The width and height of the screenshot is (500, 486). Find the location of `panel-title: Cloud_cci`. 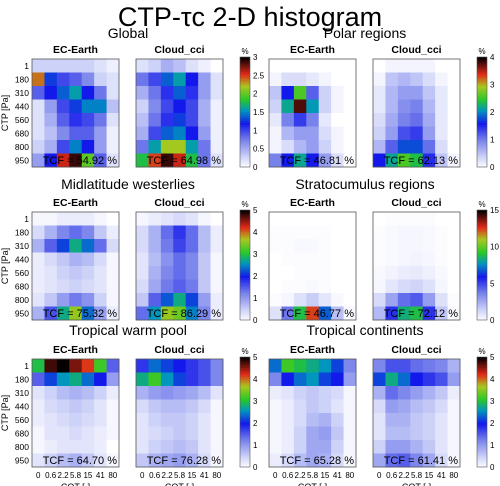

panel-title: Cloud_cci is located at coordinates (416, 350).